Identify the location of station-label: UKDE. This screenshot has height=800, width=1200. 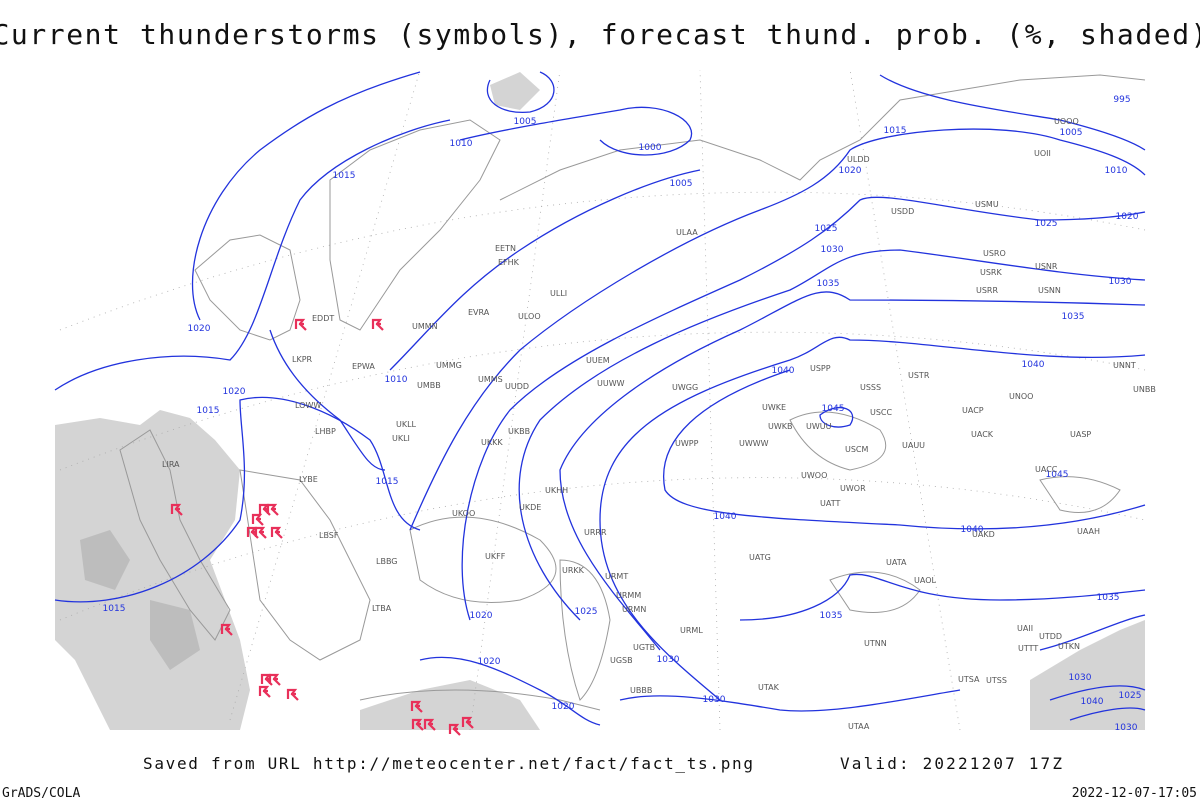
(530, 507).